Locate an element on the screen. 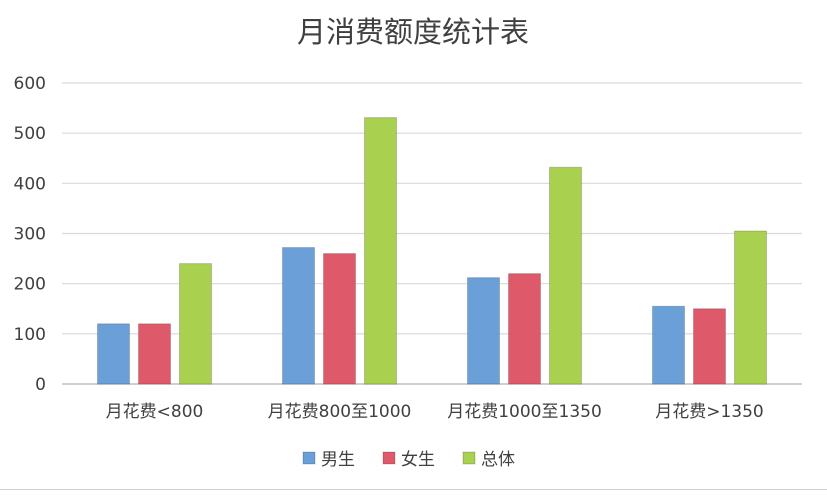 The width and height of the screenshot is (827, 497). category-label: 月花费800至1000 is located at coordinates (340, 412).